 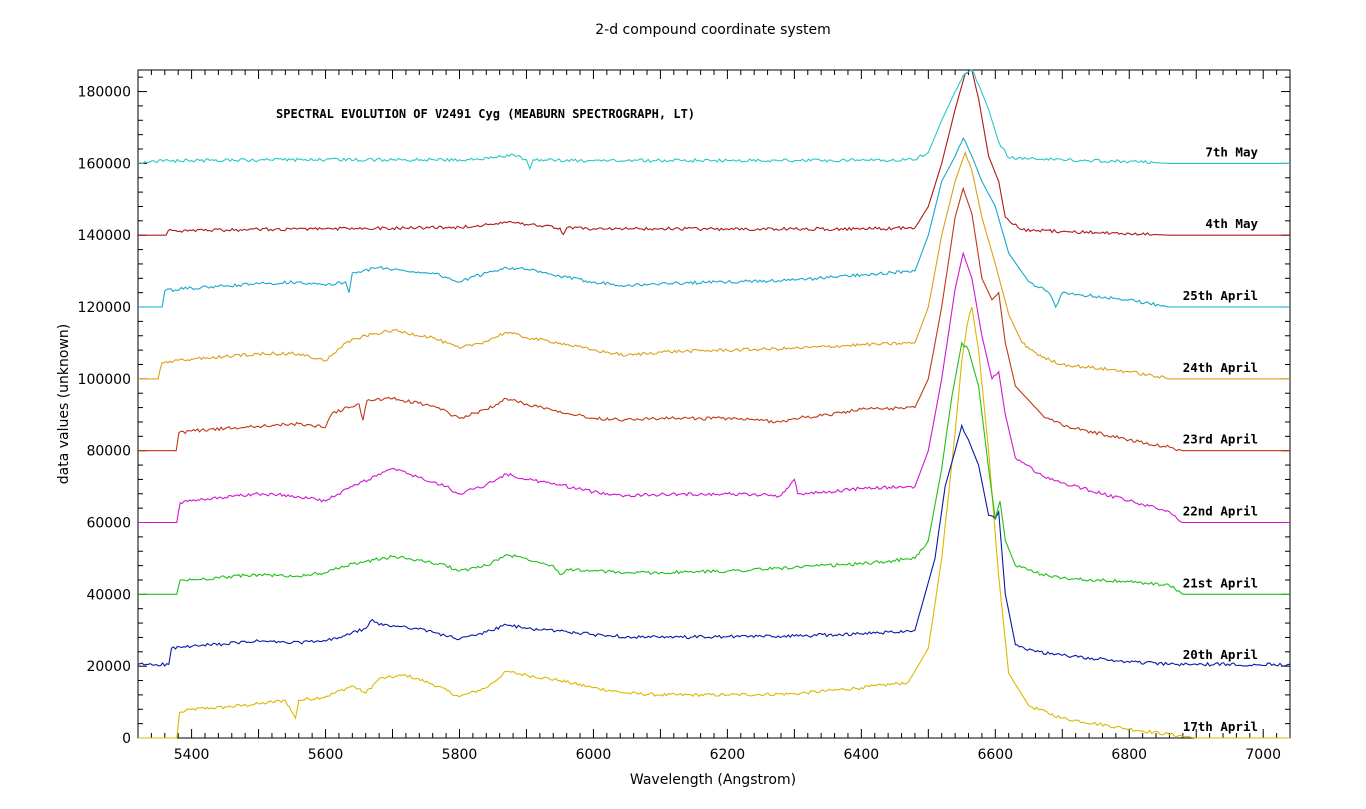 I want to click on series-label: 23rd April, so click(x=1220, y=439).